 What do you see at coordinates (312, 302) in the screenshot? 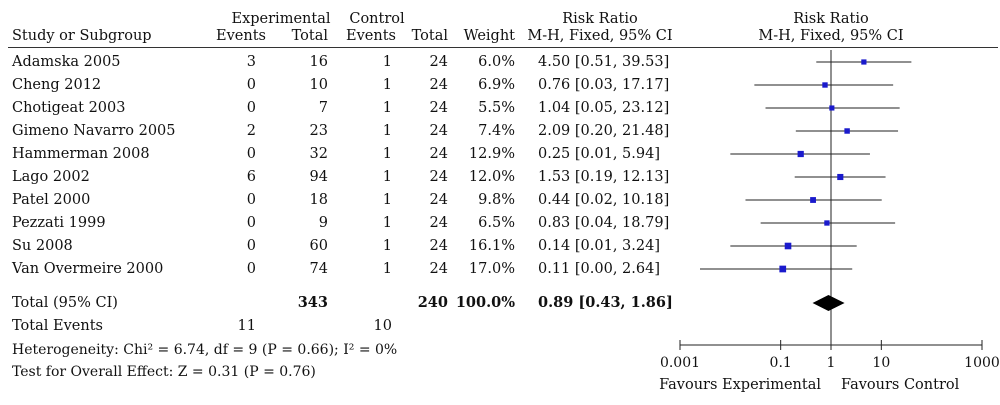
I see `total-exp: 343` at bounding box center [312, 302].